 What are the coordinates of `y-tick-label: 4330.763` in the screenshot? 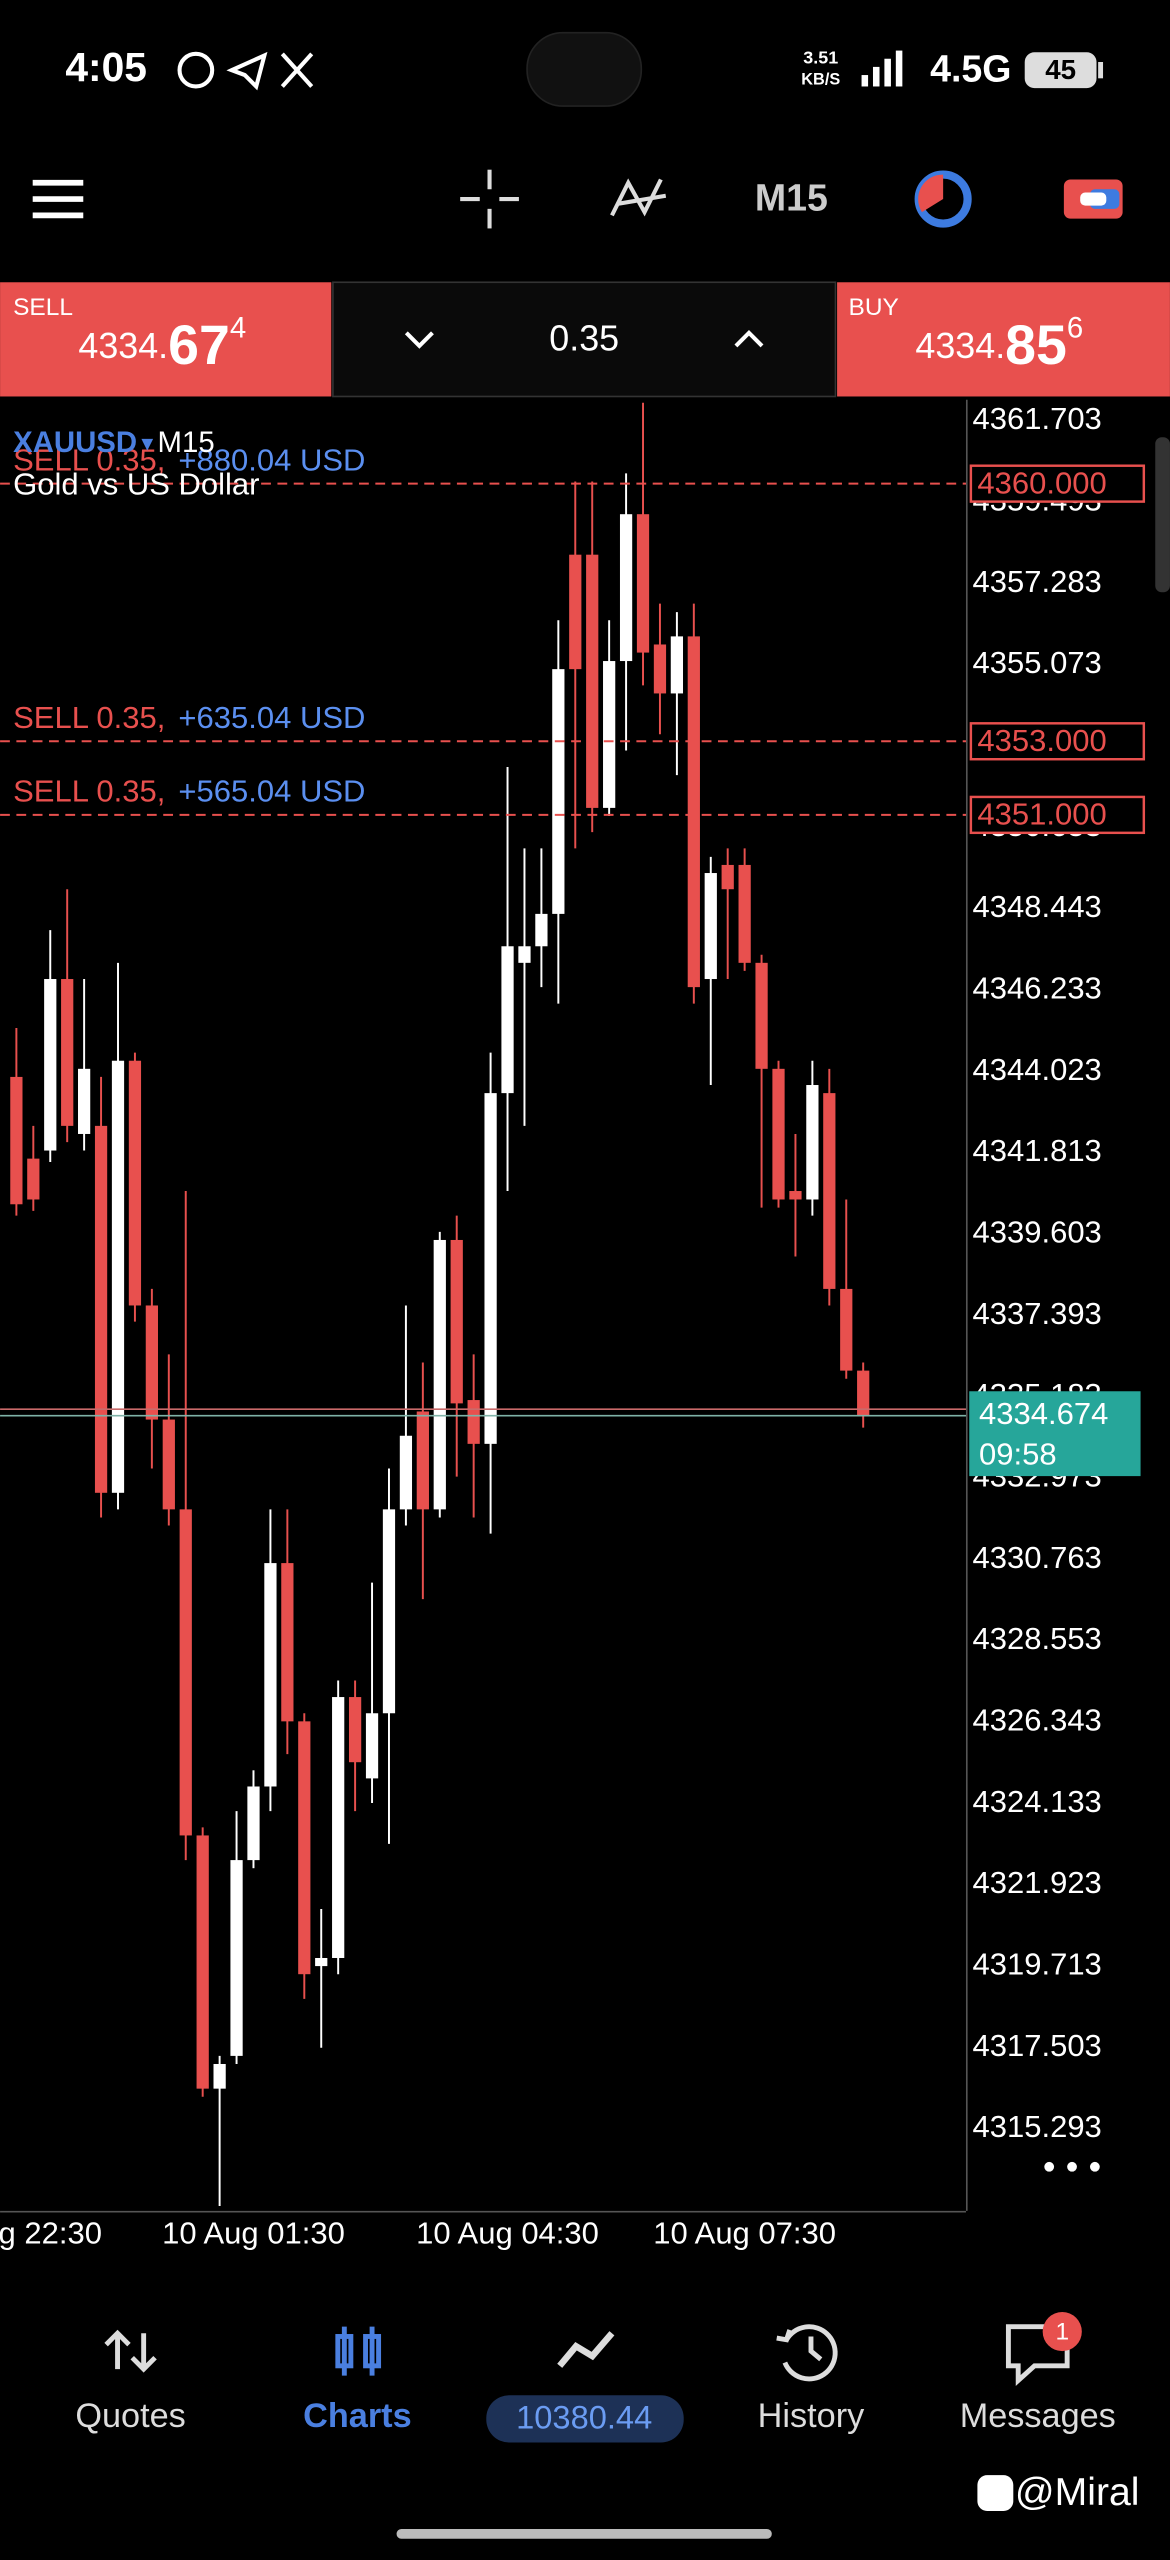 It's located at (1037, 1557).